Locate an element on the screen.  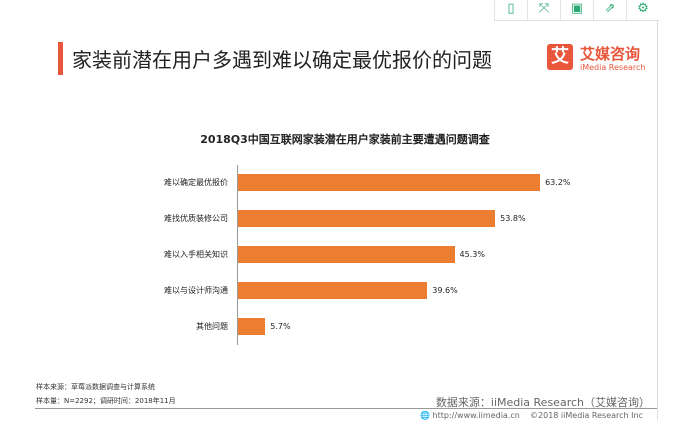
fullscreen-icon: ⤧ is located at coordinates (543, 10).